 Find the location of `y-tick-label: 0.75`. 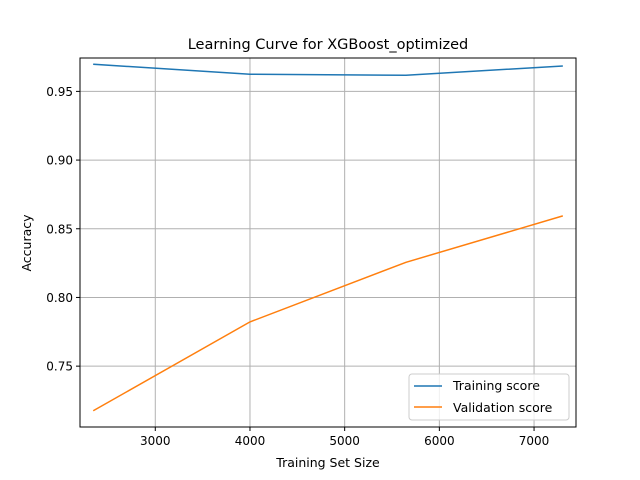

y-tick-label: 0.75 is located at coordinates (59, 367).